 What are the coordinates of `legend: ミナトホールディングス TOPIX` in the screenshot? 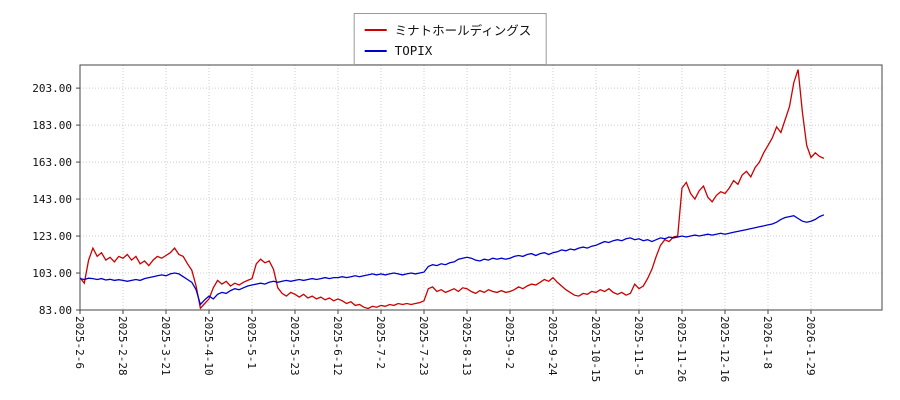 It's located at (450, 39).